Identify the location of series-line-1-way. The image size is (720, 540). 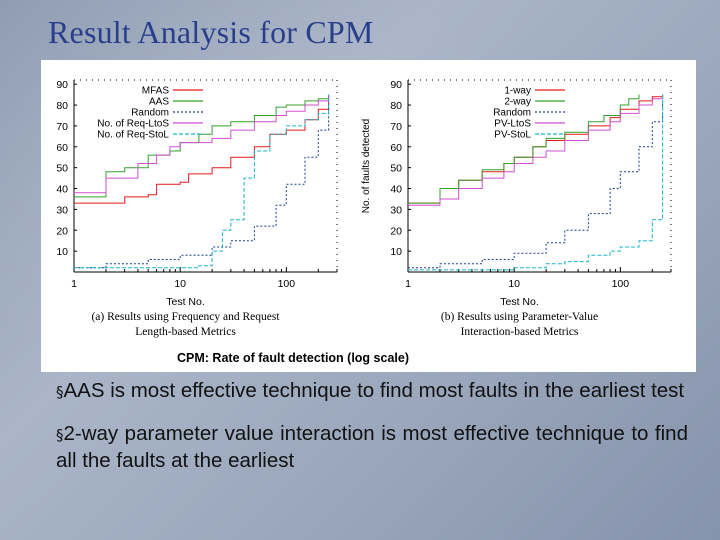
(536, 149).